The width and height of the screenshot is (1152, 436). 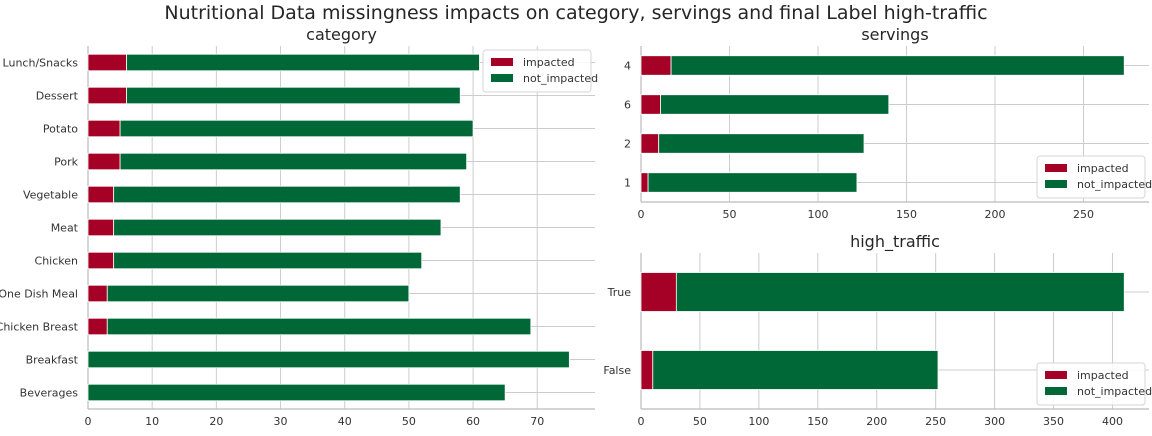 I want to click on y-tick-label: 4, so click(x=627, y=66).